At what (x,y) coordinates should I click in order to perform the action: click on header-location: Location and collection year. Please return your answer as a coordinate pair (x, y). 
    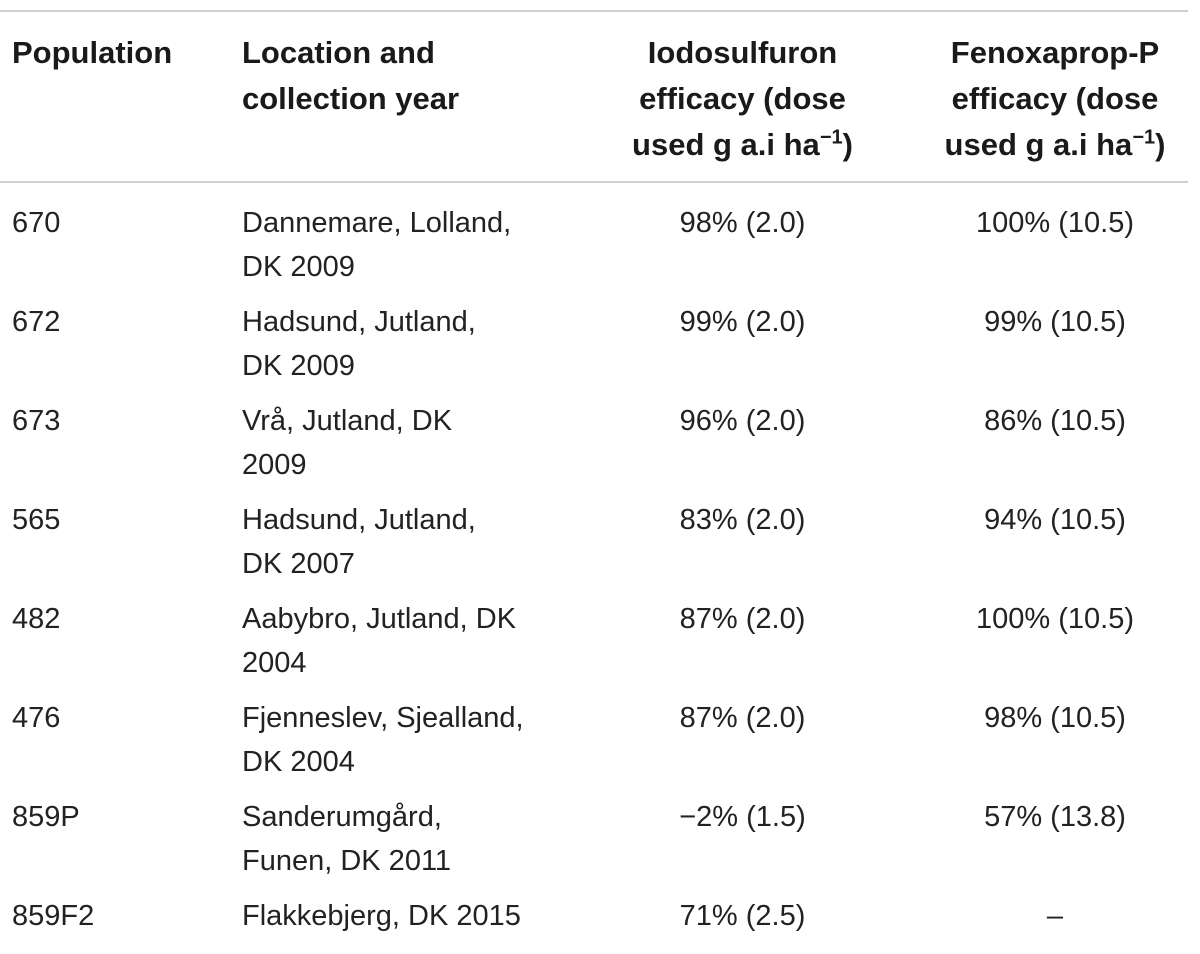
    Looking at the image, I should click on (422, 76).